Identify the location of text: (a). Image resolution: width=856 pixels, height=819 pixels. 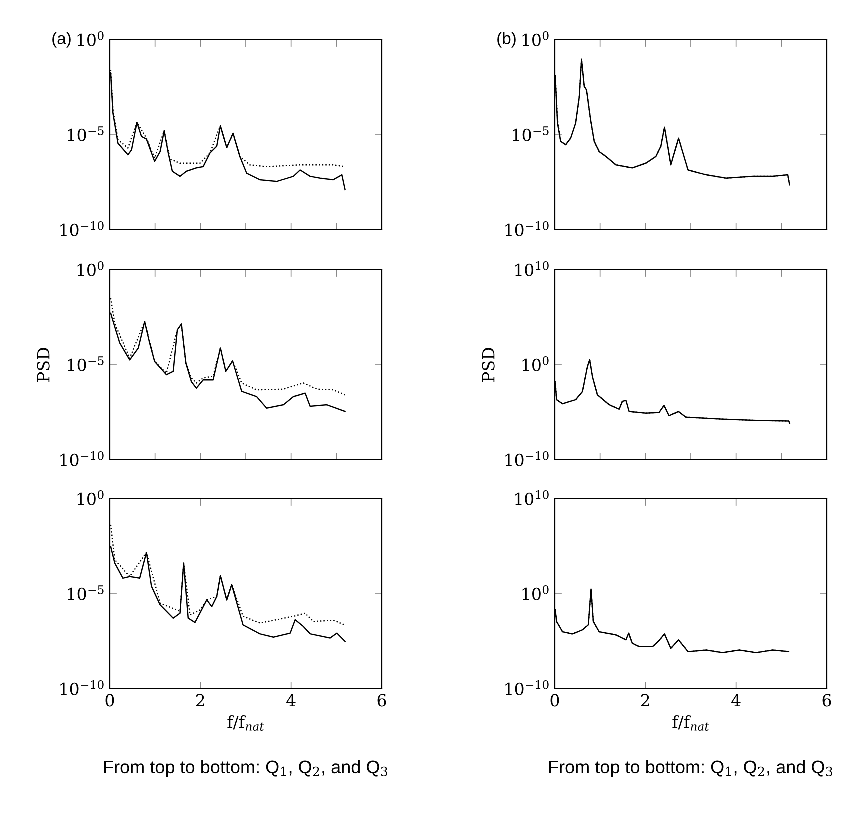
(61, 40).